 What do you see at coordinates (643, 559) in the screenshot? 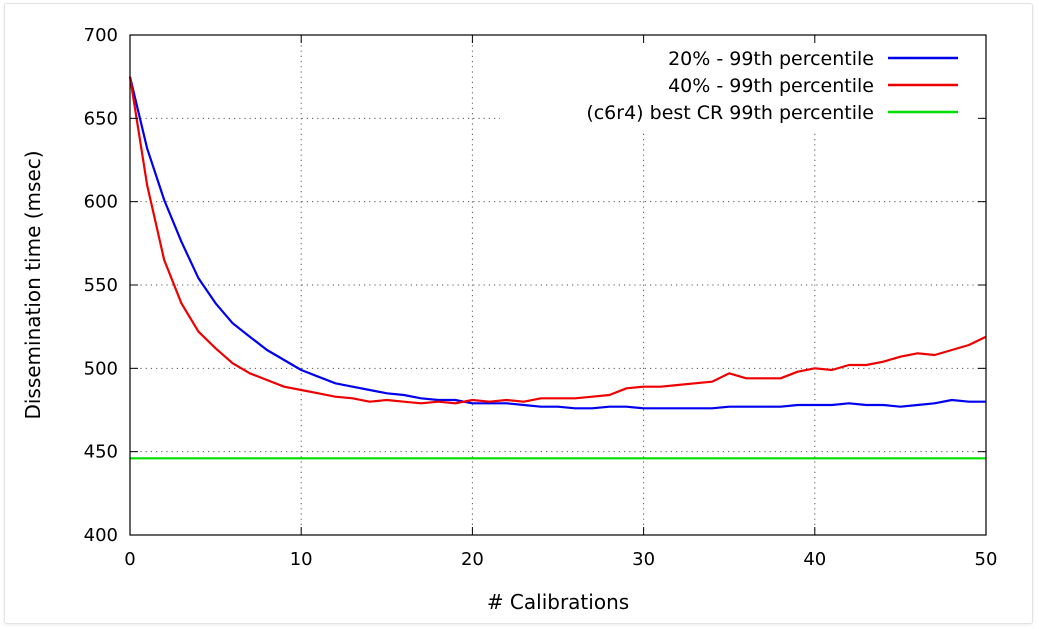
I see `x-tick-label: 30` at bounding box center [643, 559].